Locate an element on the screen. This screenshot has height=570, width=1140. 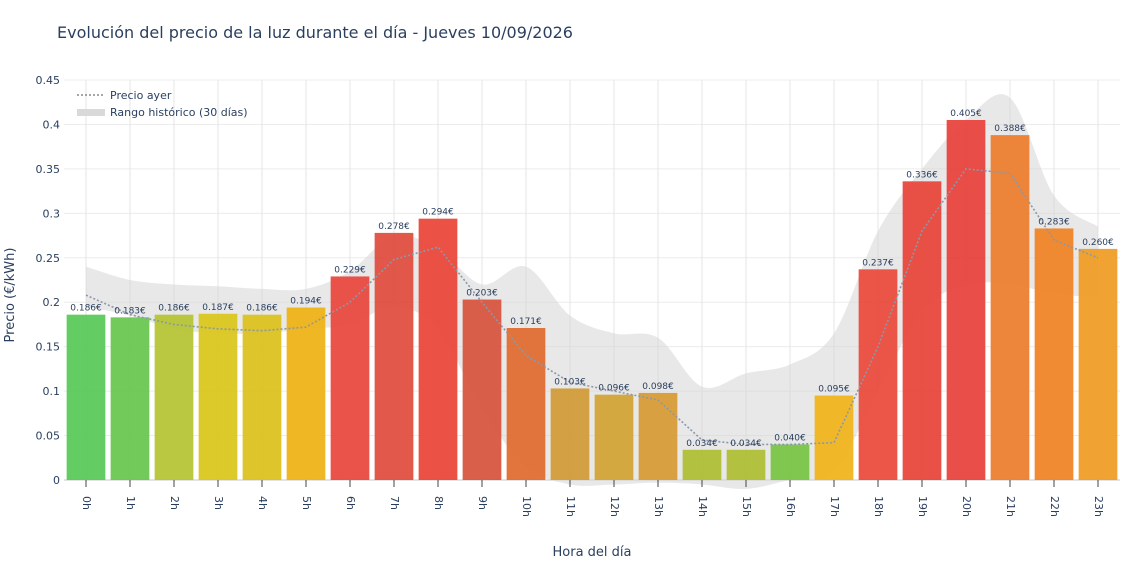
x-tick-label: 14h is located at coordinates (702, 506).